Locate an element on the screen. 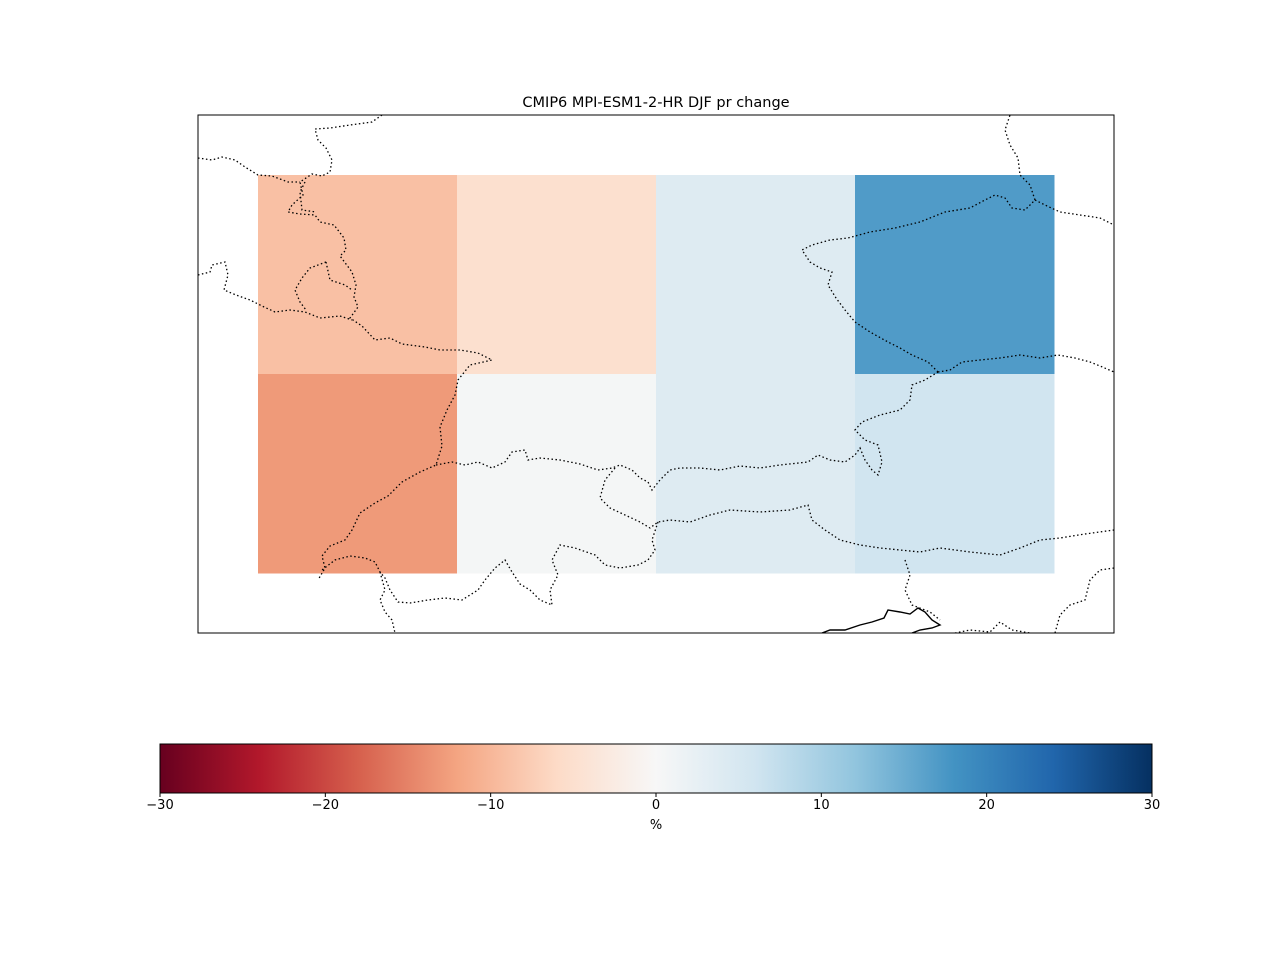 The image size is (1280, 960). colorbar: −30 −20 −10 0 10 20 30 % is located at coordinates (653, 788).